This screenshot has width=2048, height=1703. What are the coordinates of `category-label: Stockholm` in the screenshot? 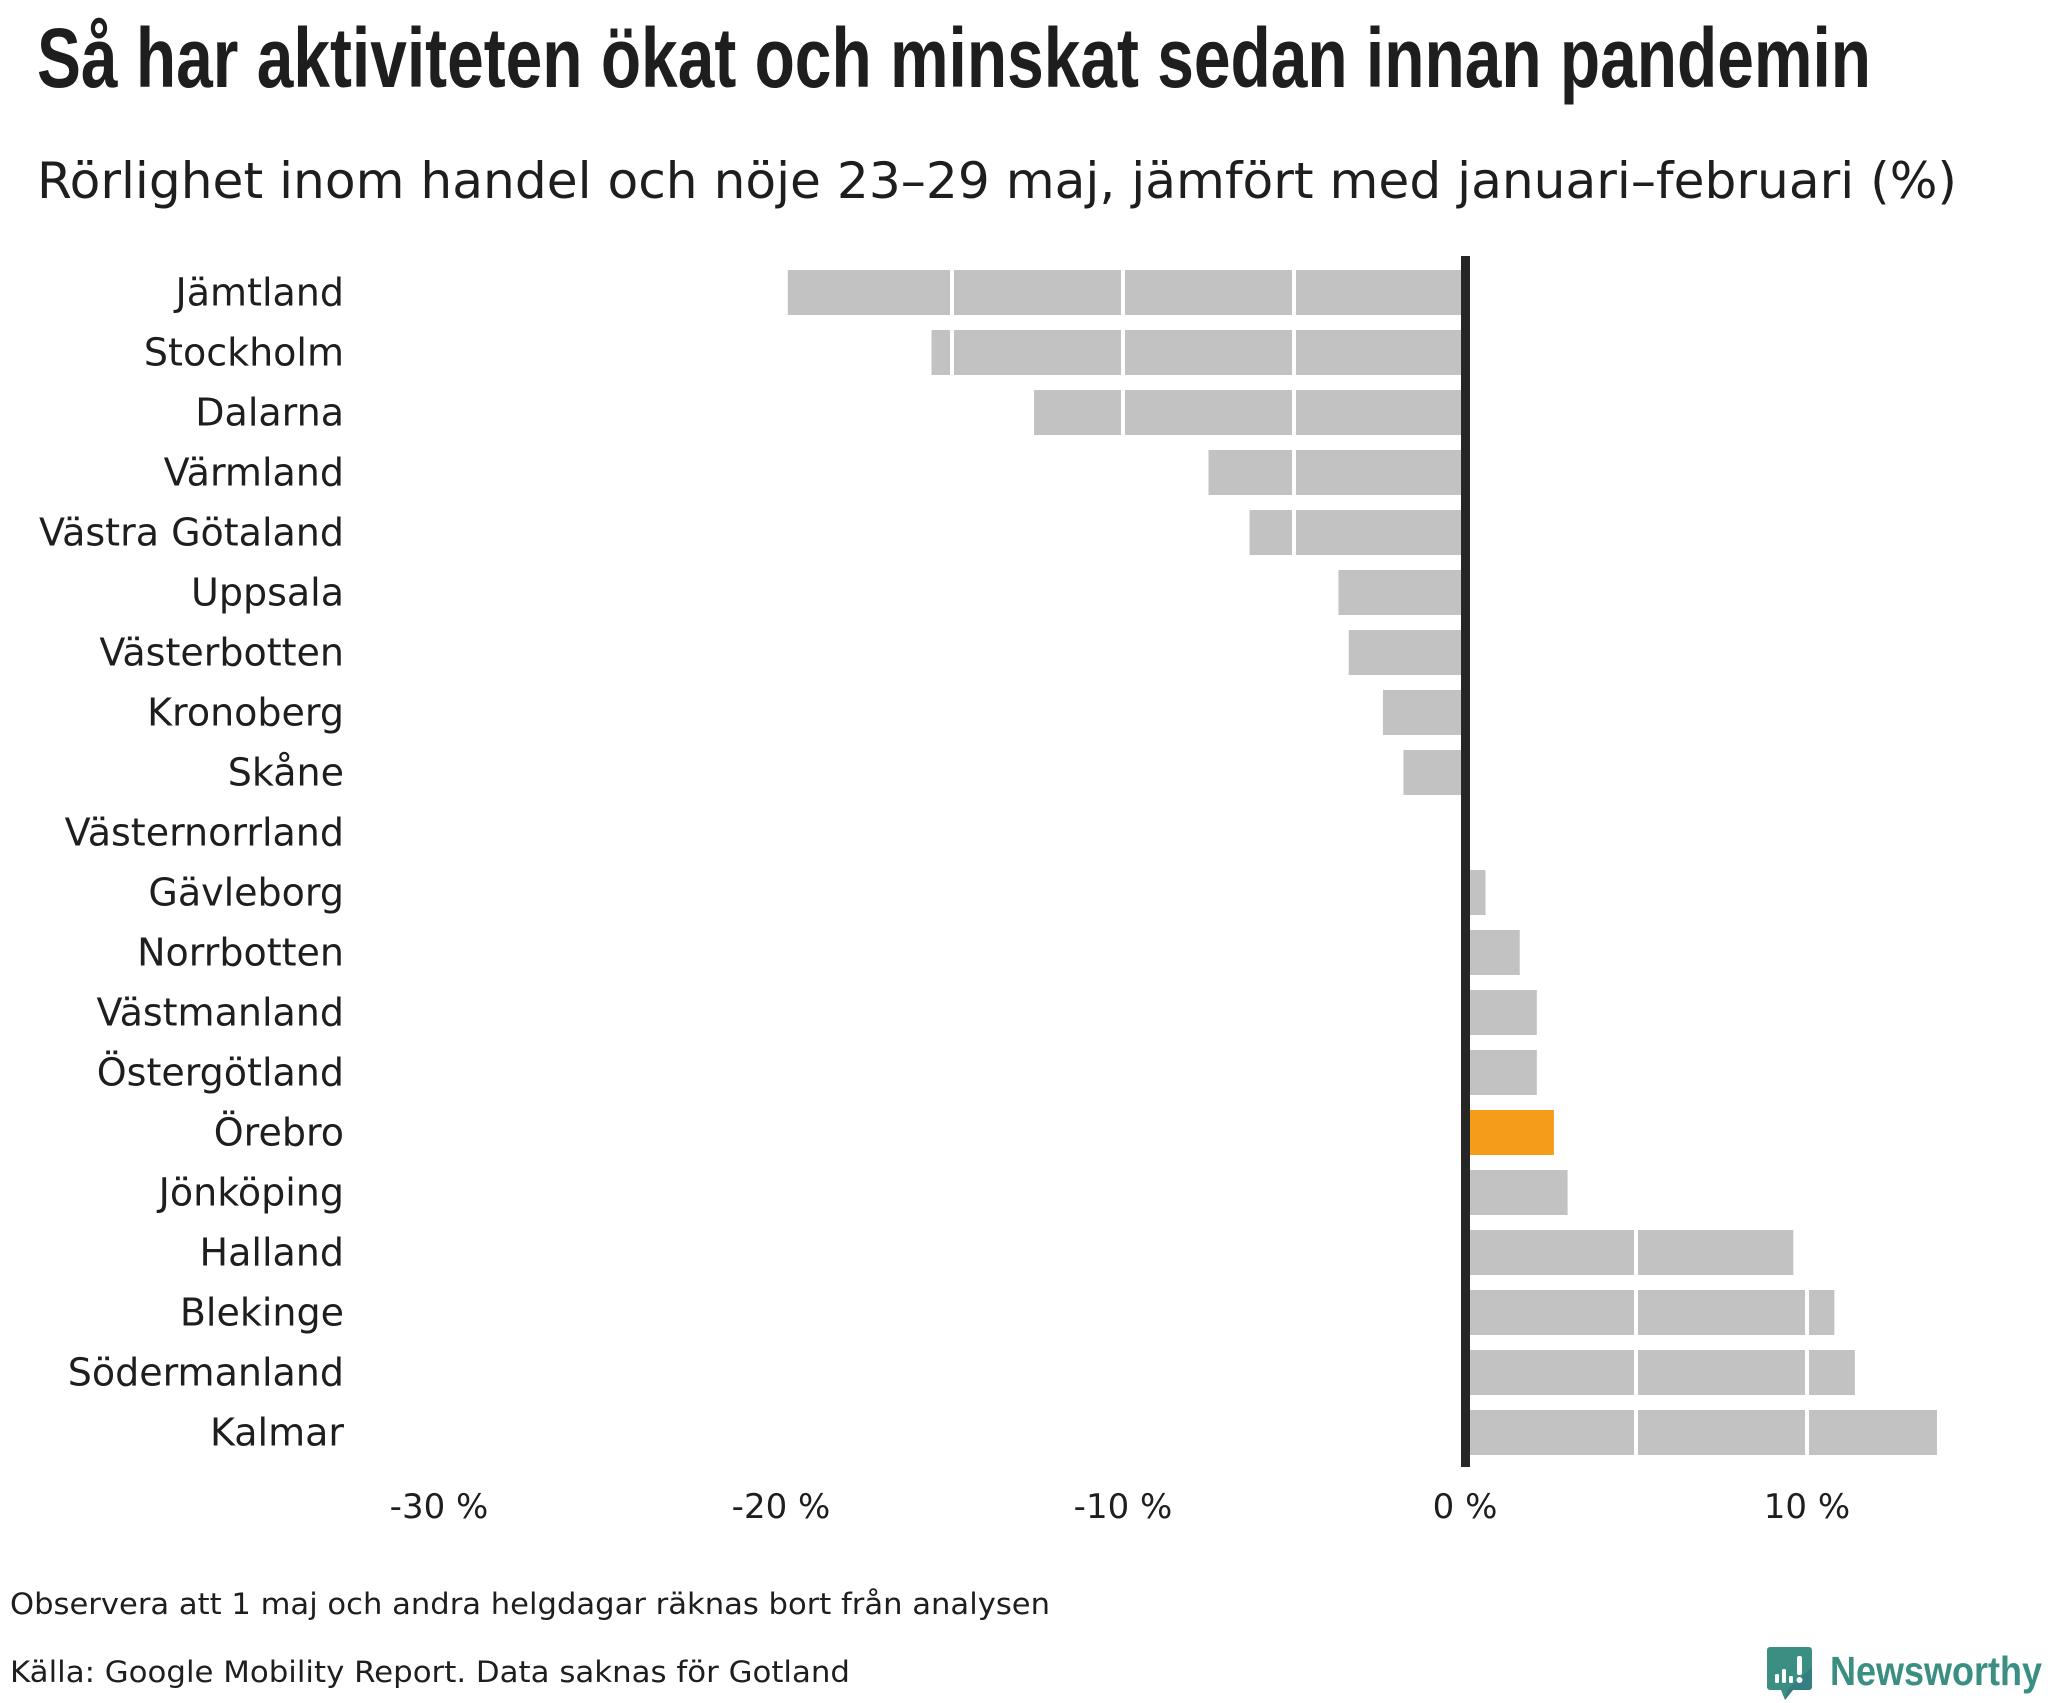 It's located at (244, 353).